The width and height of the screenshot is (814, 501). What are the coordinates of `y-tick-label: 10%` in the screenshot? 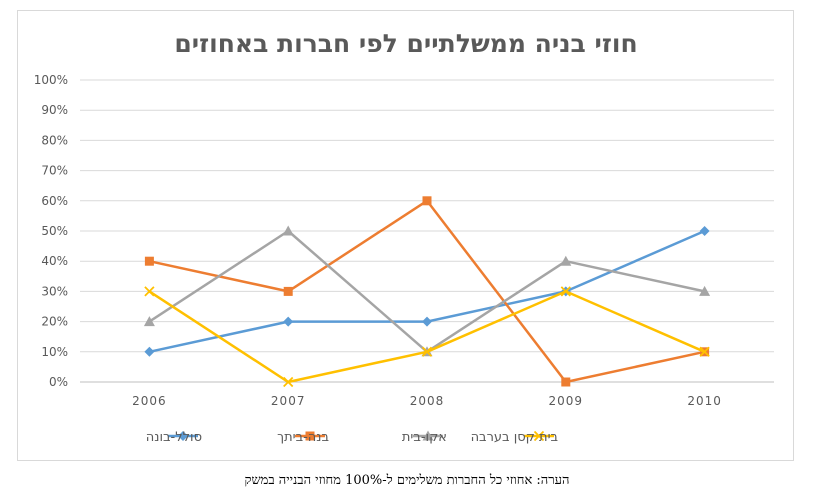 It's located at (54, 352).